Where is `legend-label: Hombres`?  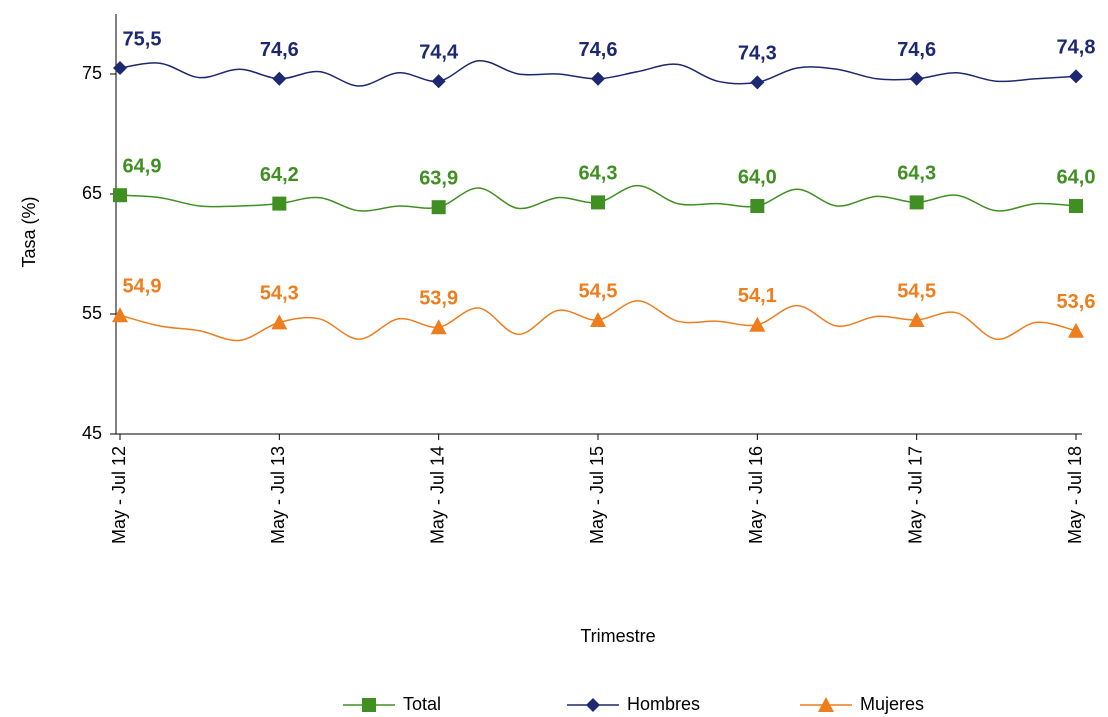
legend-label: Hombres is located at coordinates (663, 704).